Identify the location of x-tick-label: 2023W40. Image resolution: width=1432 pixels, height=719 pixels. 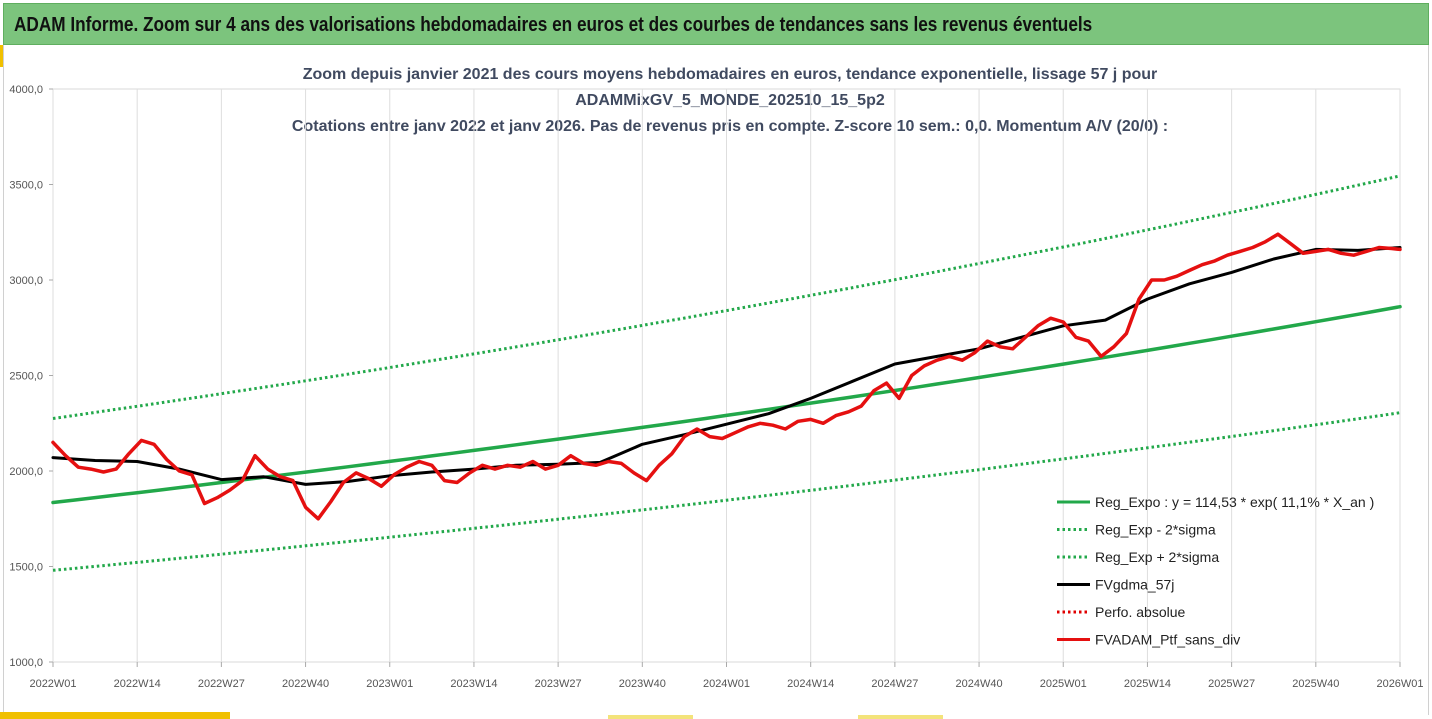
(642, 684).